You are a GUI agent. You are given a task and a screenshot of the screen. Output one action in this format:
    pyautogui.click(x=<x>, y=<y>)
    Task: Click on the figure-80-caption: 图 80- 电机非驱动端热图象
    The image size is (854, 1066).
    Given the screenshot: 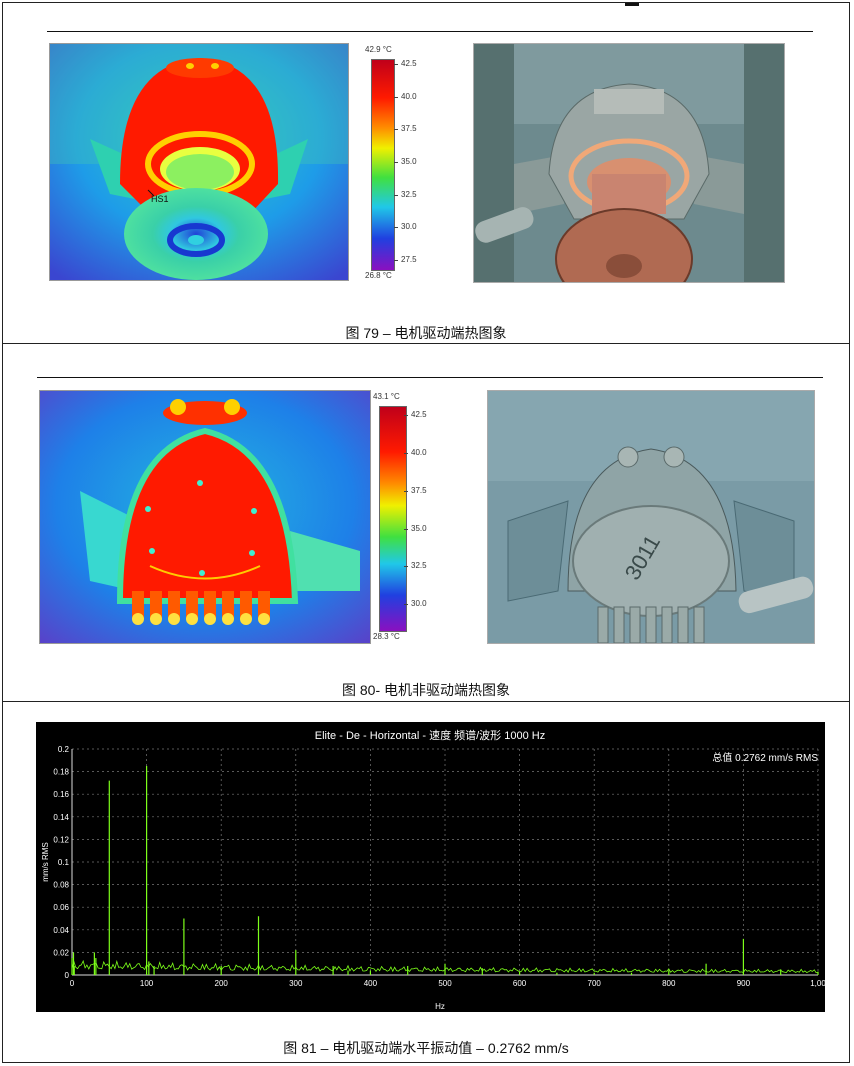 What is the action you would take?
    pyautogui.click(x=425, y=690)
    